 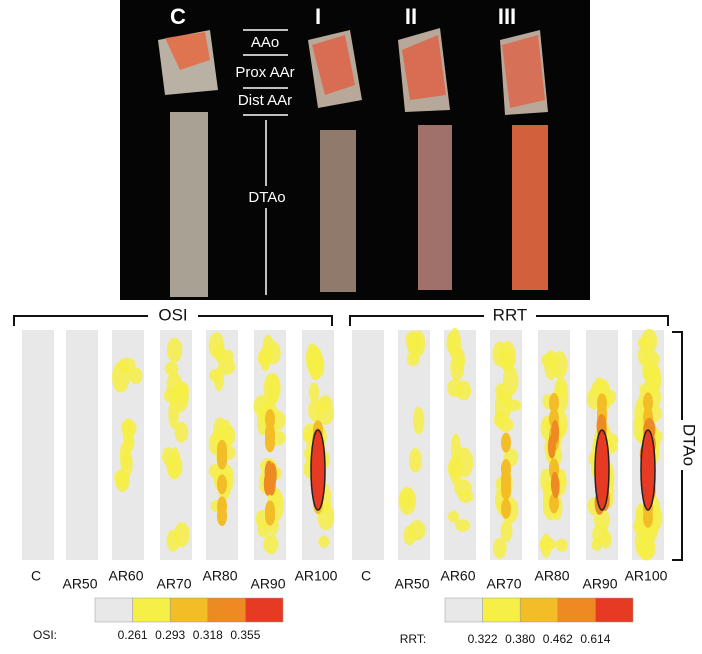 I want to click on rrt-title: RRT, so click(x=510, y=314).